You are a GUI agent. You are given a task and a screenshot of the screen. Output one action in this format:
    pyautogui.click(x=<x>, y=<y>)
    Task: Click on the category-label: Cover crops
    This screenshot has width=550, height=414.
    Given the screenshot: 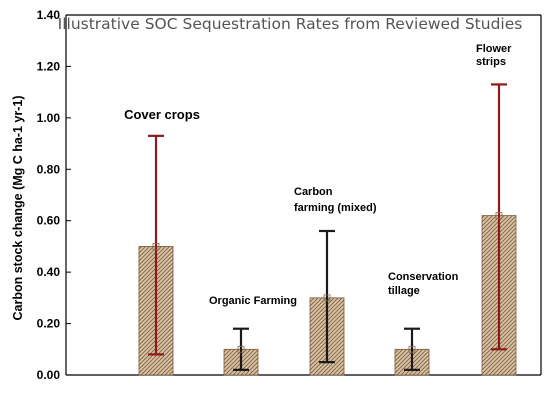 What is the action you would take?
    pyautogui.click(x=162, y=114)
    